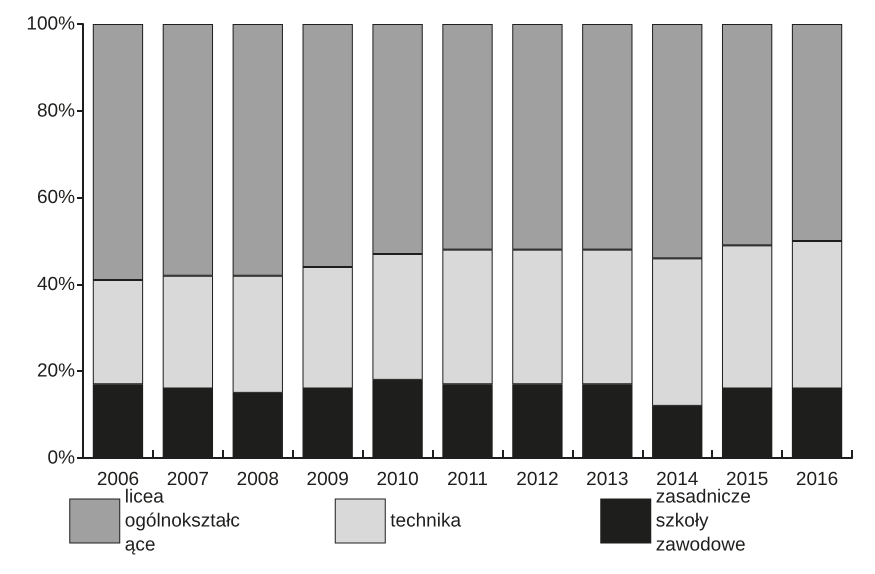 This screenshot has height=574, width=875. What do you see at coordinates (56, 371) in the screenshot?
I see `y-tick-label: 20%` at bounding box center [56, 371].